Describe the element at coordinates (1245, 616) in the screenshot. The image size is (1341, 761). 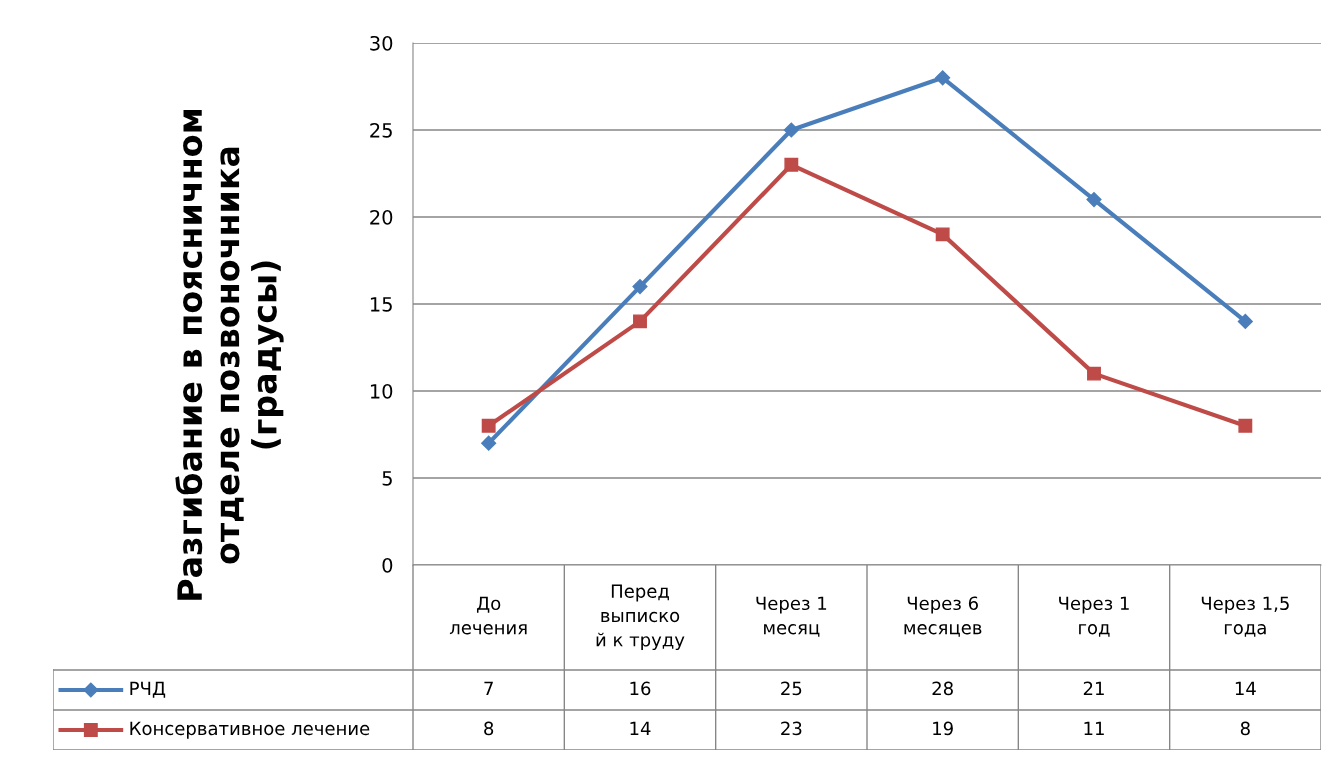
I see `x-tick-label: Через 1,5 года` at that location.